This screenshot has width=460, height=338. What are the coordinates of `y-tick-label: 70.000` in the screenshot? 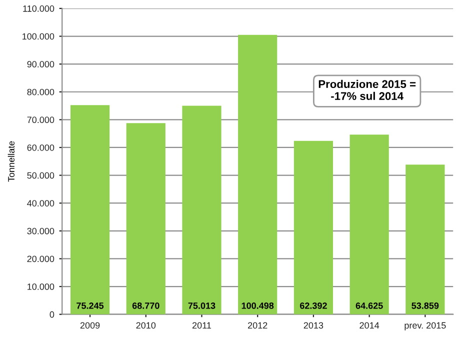 It's located at (40, 120).